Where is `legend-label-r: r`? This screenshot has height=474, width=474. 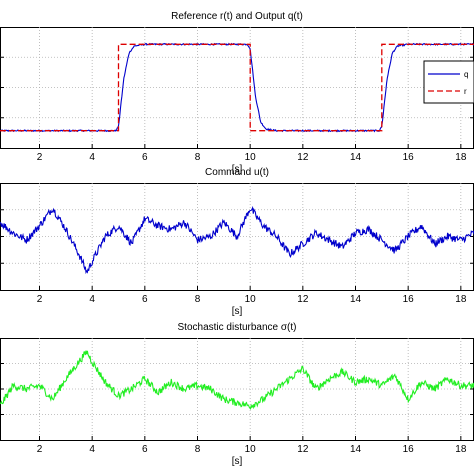 legend-label-r: r is located at coordinates (465, 91).